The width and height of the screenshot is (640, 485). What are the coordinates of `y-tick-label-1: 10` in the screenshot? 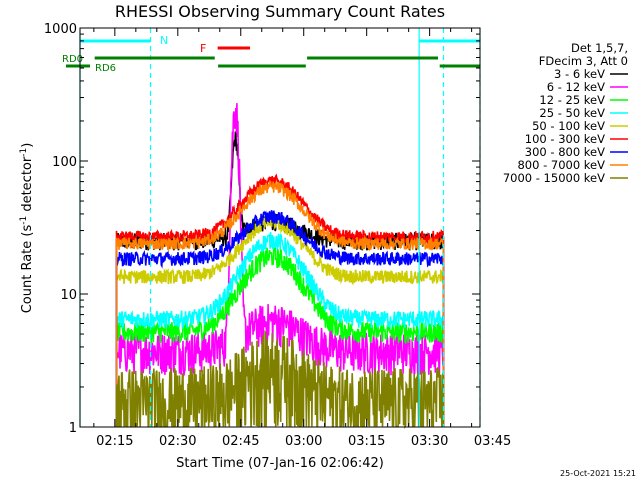 It's located at (68, 295).